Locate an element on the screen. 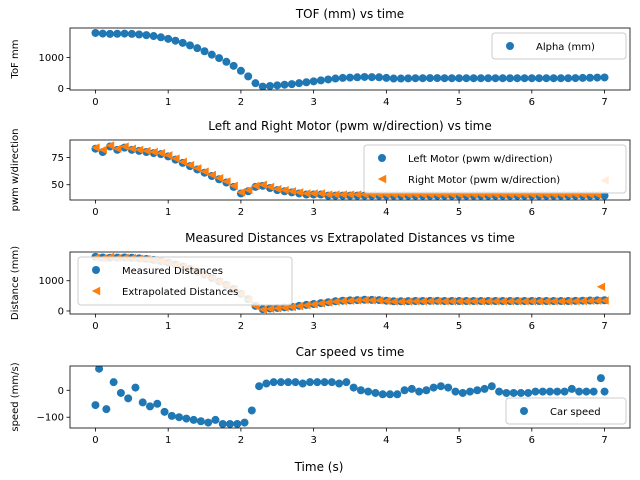 The height and width of the screenshot is (480, 640). y-tick-label: −100 is located at coordinates (50, 418).